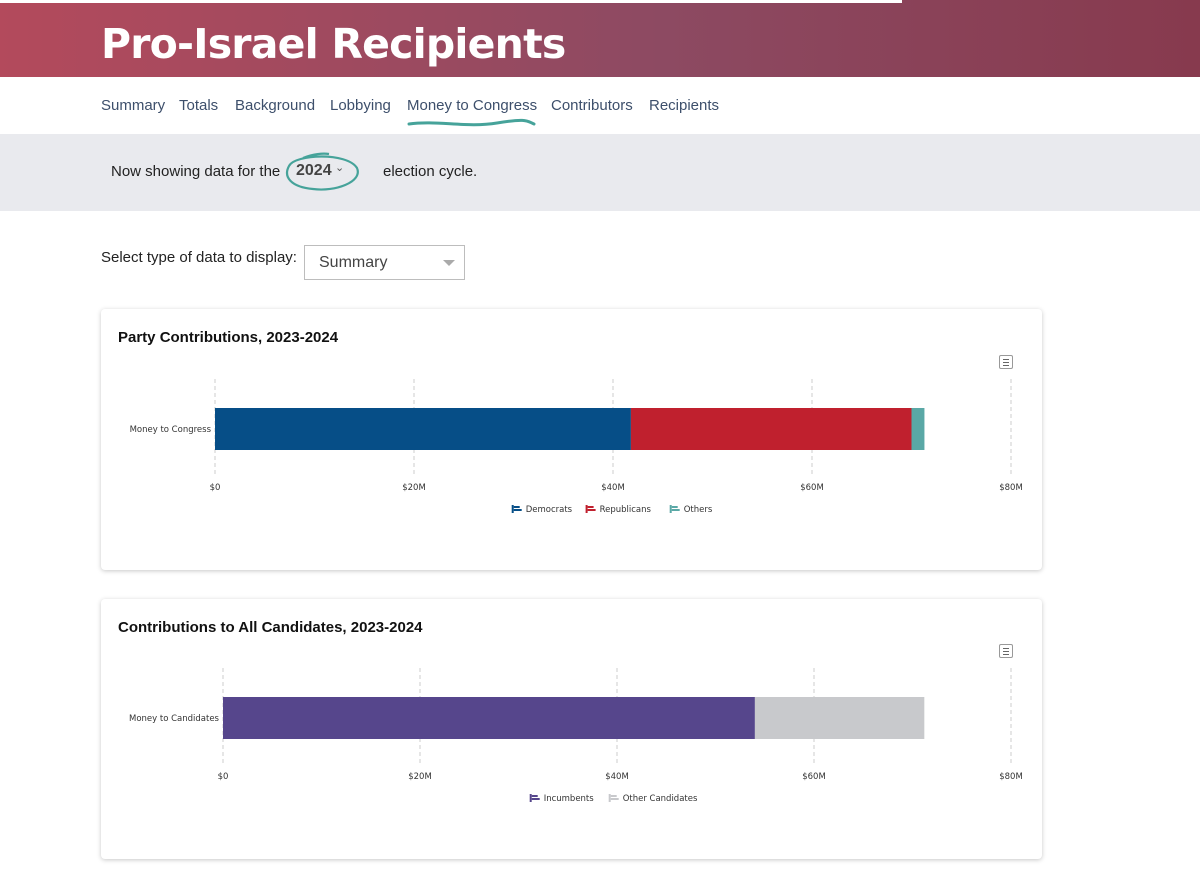 The height and width of the screenshot is (878, 1200). What do you see at coordinates (698, 510) in the screenshot?
I see `legend-label: Others` at bounding box center [698, 510].